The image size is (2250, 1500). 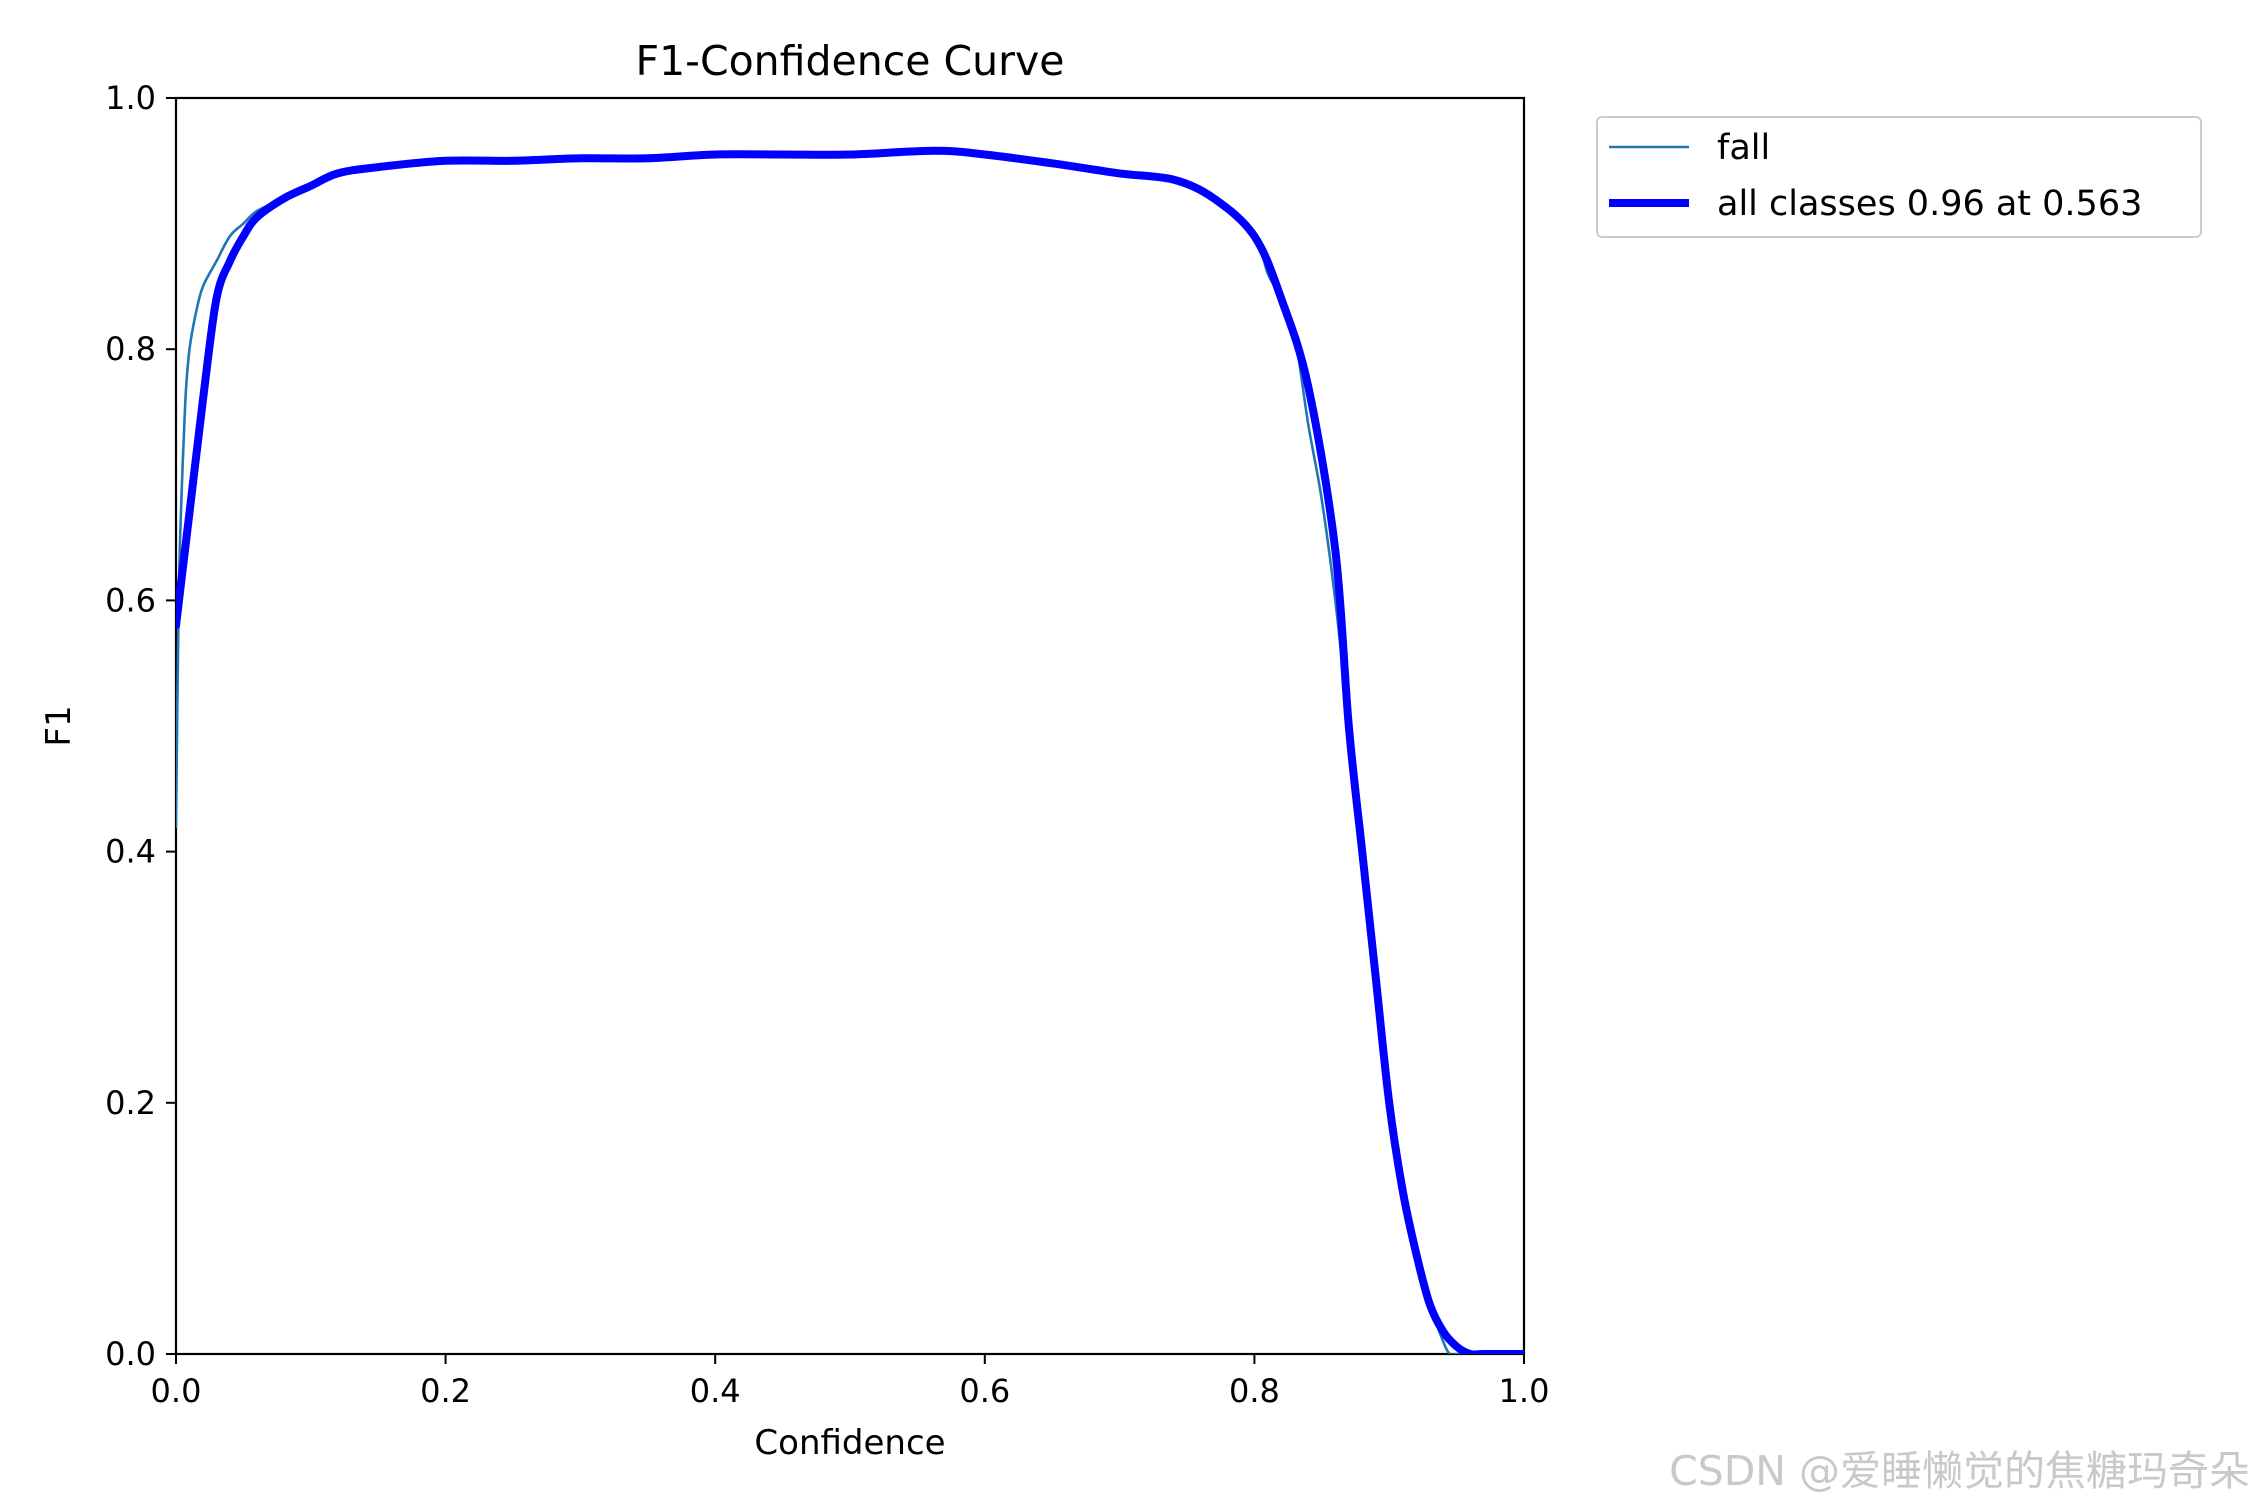 I want to click on x-tick-label: 0.2, so click(x=445, y=1391).